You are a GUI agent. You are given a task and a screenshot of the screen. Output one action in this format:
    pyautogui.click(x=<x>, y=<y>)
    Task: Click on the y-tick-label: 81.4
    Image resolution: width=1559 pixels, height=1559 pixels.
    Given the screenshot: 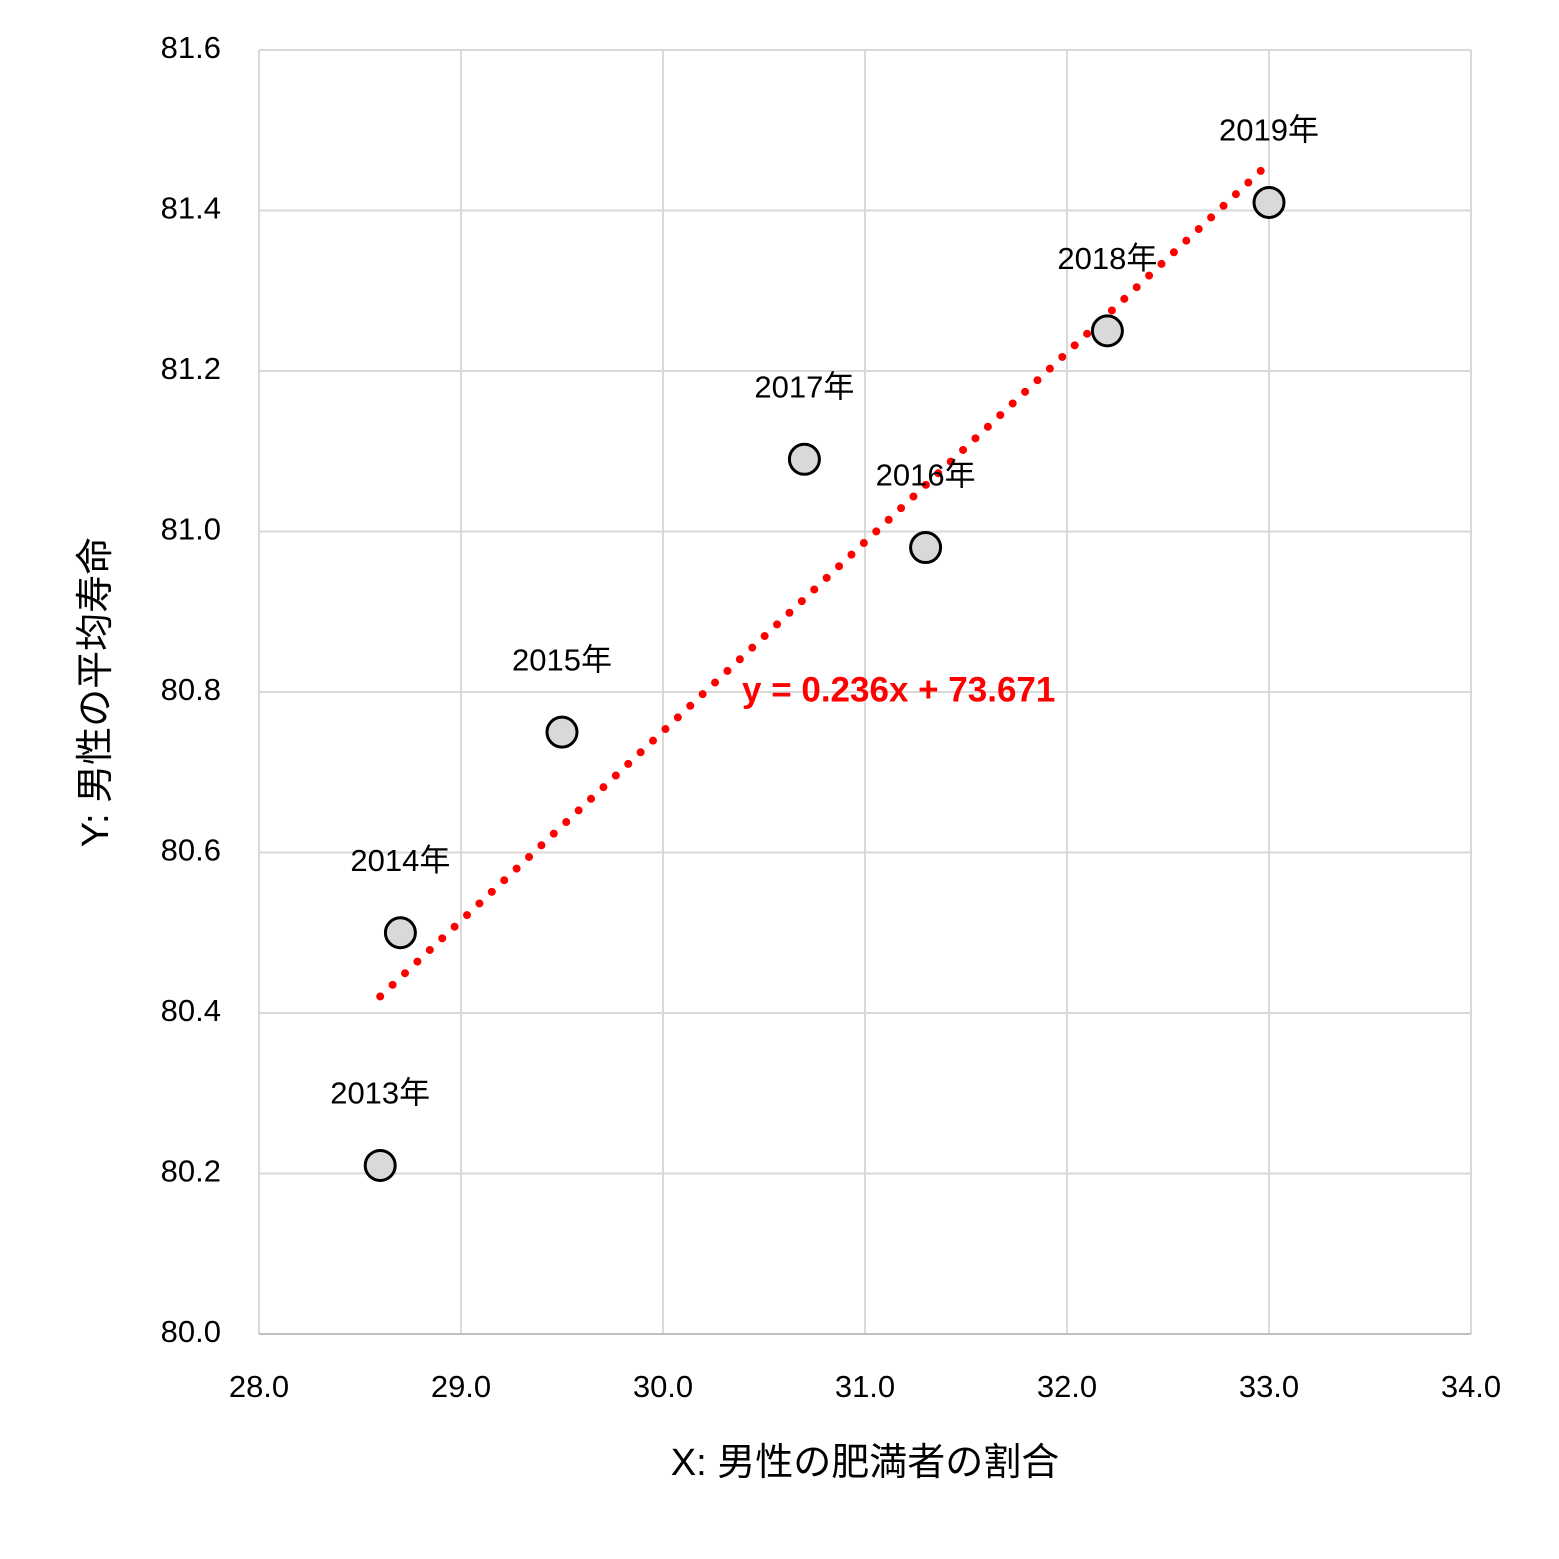 What is the action you would take?
    pyautogui.click(x=191, y=208)
    